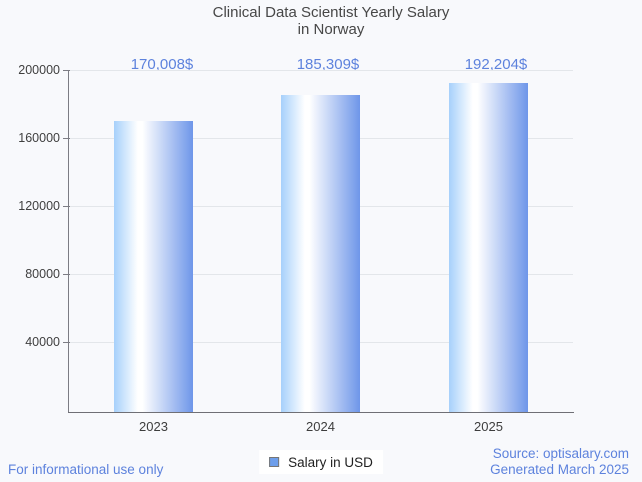 The width and height of the screenshot is (642, 482). I want to click on y-tick-label: 80000, so click(42, 274).